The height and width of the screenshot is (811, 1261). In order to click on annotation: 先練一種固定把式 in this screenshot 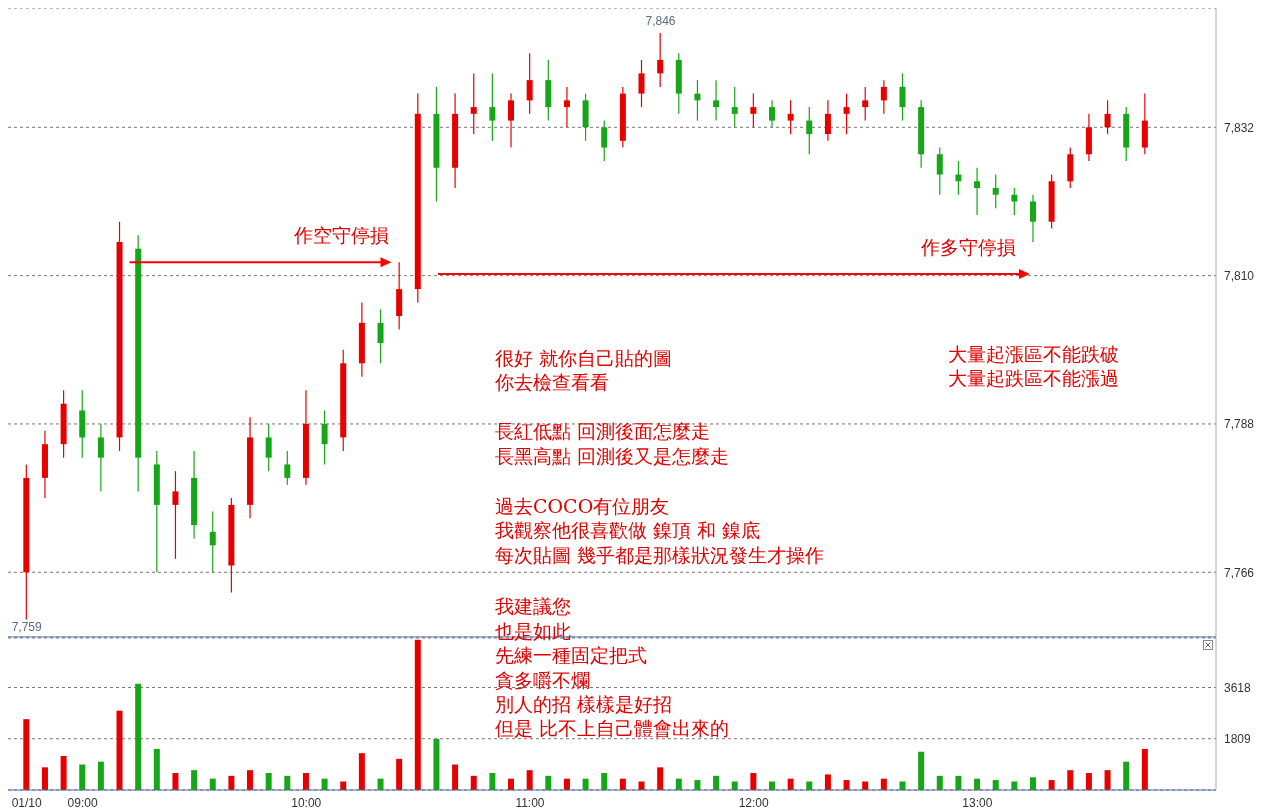, I will do `click(571, 655)`.